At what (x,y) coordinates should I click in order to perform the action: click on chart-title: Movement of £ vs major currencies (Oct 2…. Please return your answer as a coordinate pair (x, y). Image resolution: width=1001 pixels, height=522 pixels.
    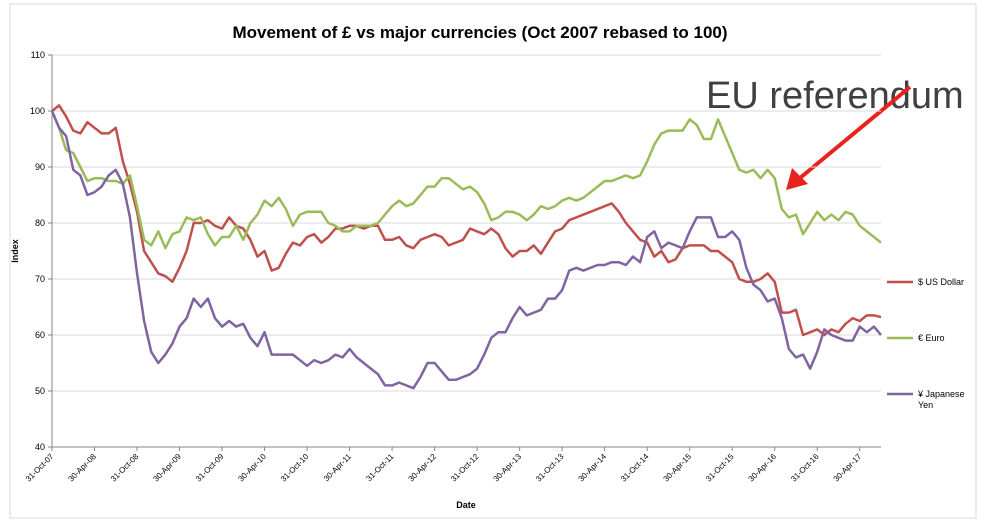
    Looking at the image, I should click on (479, 32).